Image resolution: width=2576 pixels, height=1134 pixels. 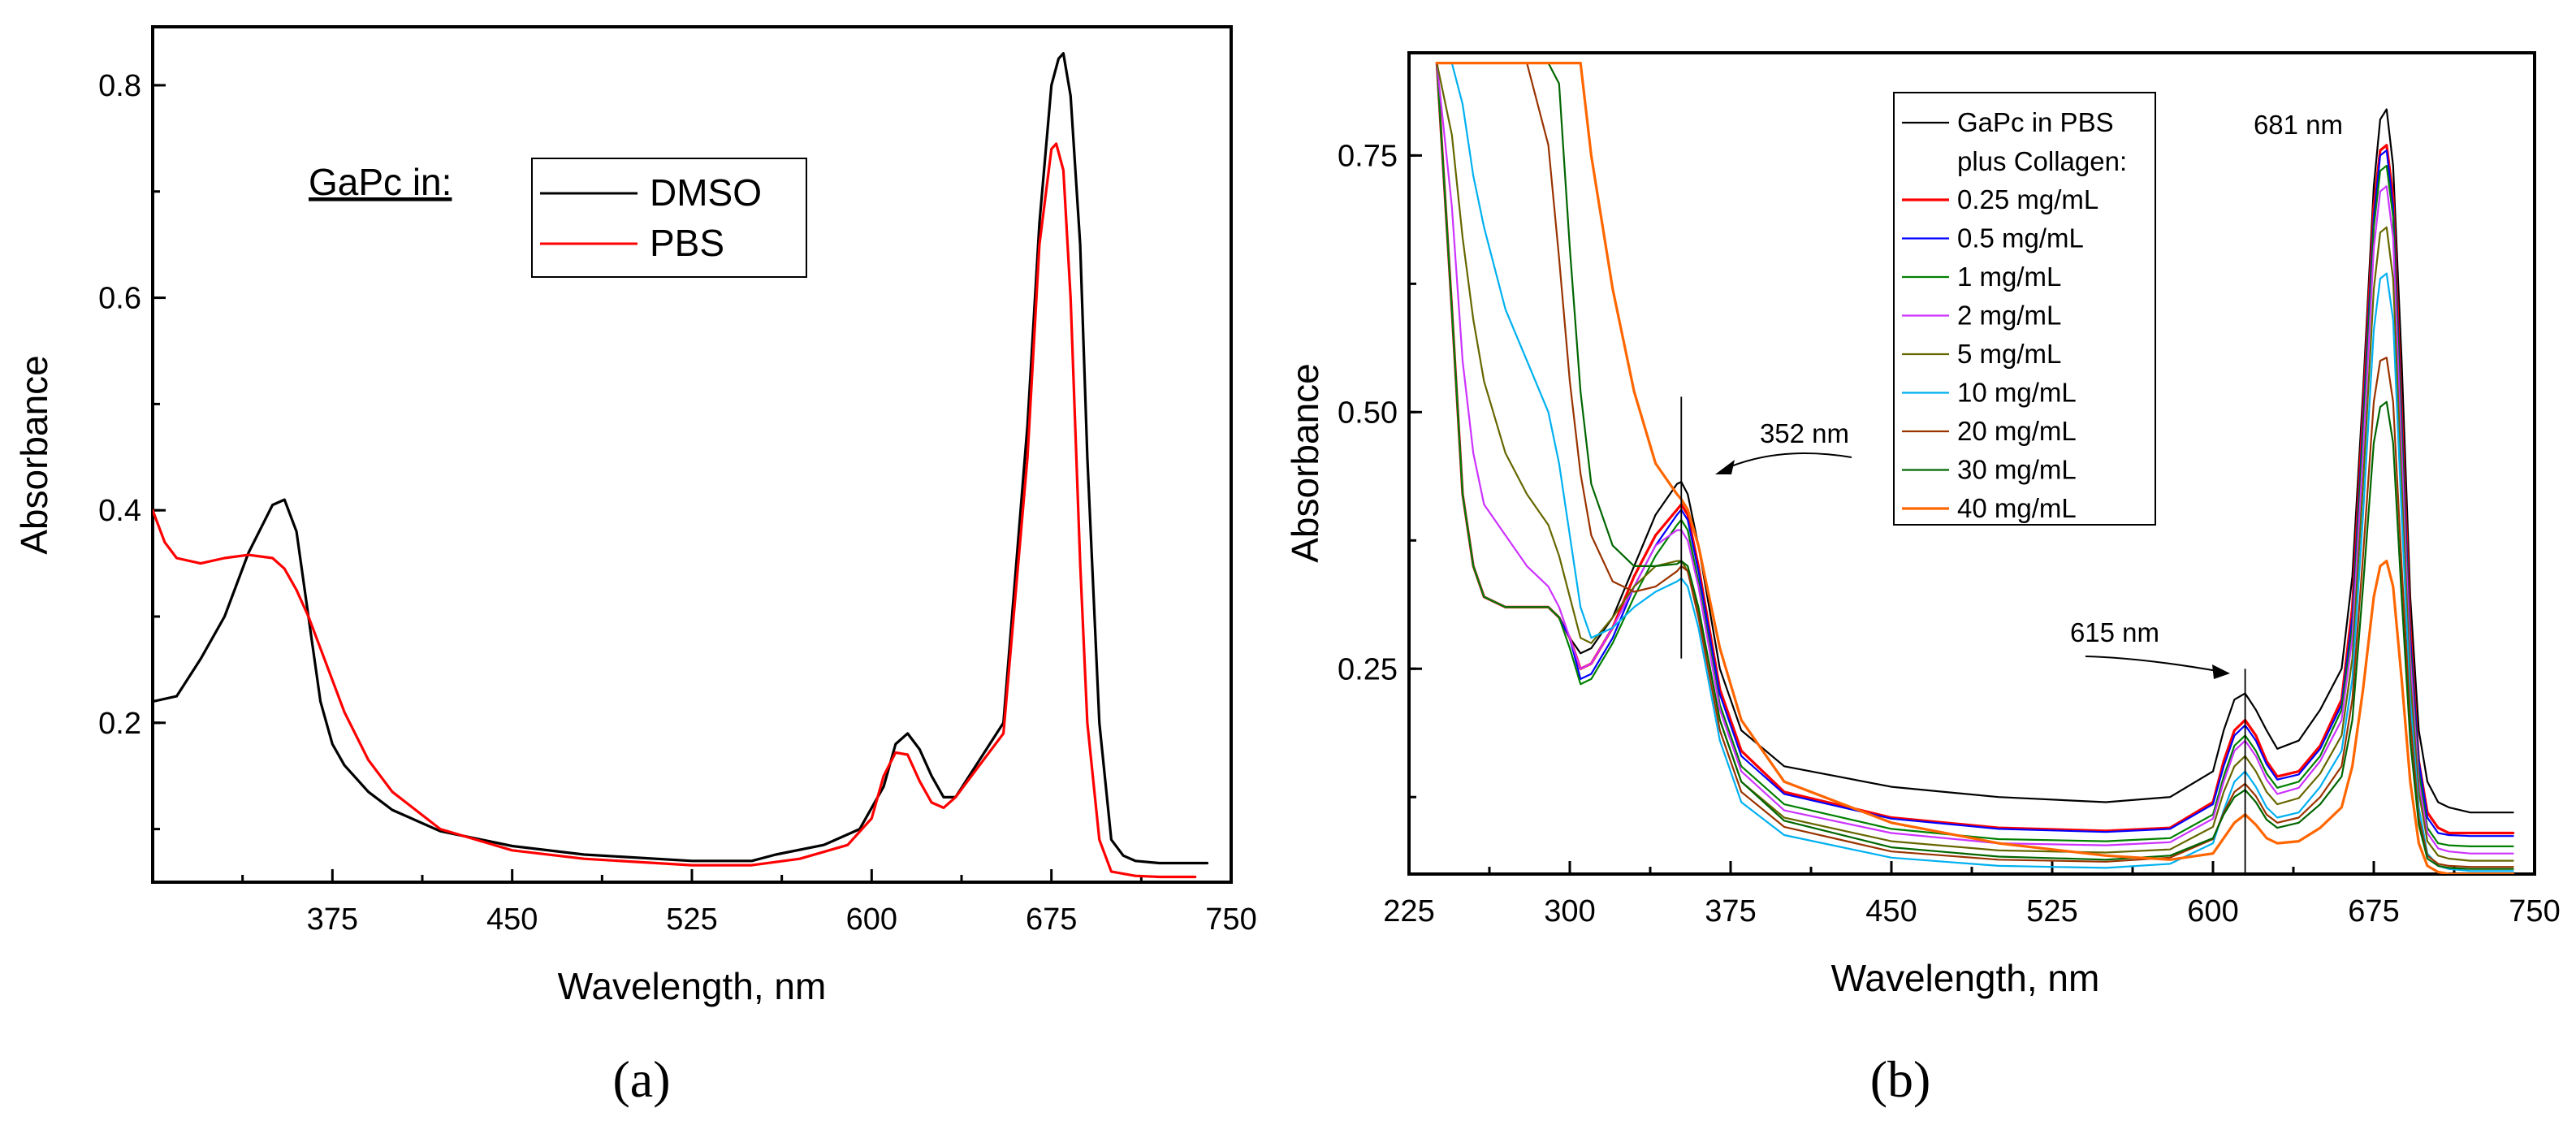 I want to click on panel-a-y-tick-label: 0.8, so click(x=120, y=86).